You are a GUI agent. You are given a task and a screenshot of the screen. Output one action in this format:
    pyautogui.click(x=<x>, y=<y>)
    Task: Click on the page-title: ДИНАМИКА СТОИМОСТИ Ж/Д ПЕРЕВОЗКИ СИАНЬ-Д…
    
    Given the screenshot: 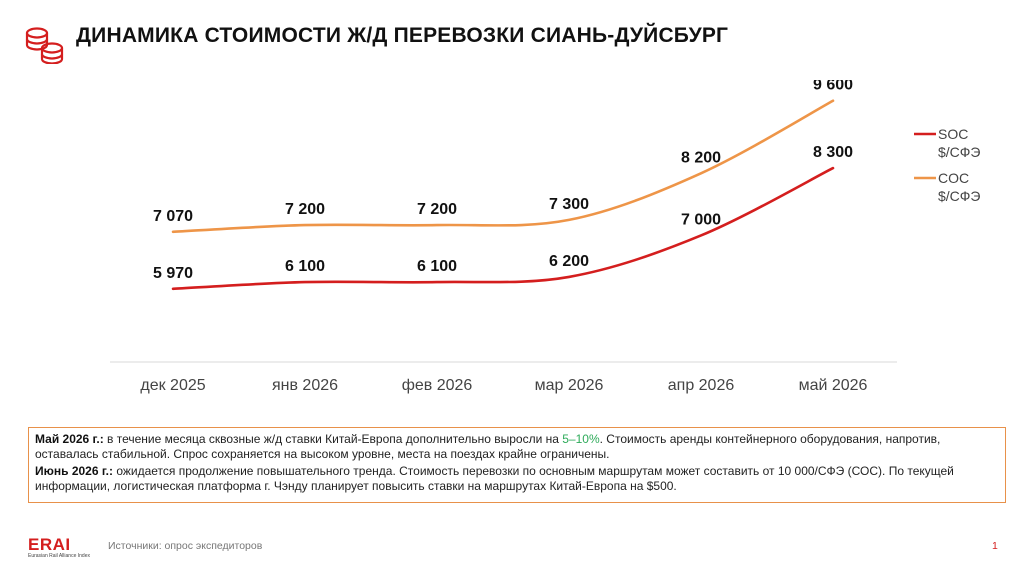 What is the action you would take?
    pyautogui.click(x=402, y=35)
    